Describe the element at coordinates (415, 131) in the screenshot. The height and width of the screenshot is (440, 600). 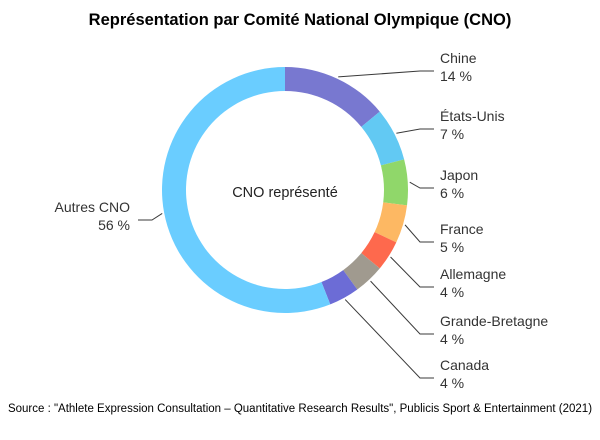
I see `leader-line-etats-unis` at that location.